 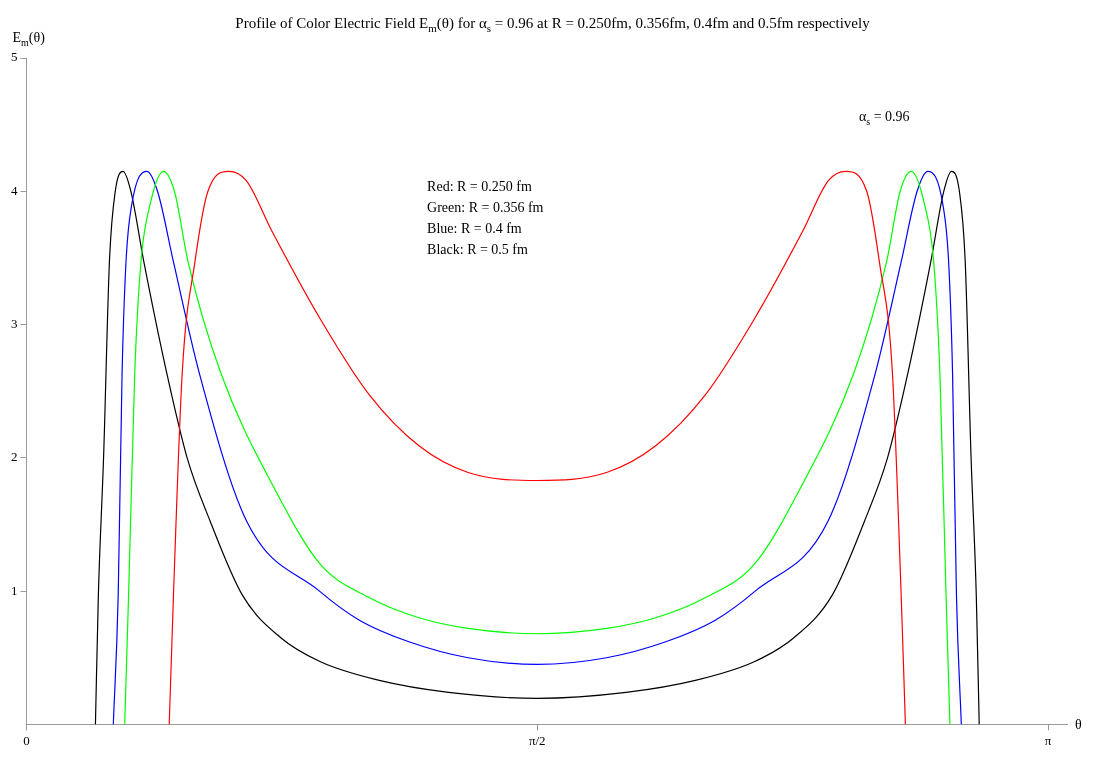 What do you see at coordinates (14, 323) in the screenshot?
I see `y-tick-label: 3` at bounding box center [14, 323].